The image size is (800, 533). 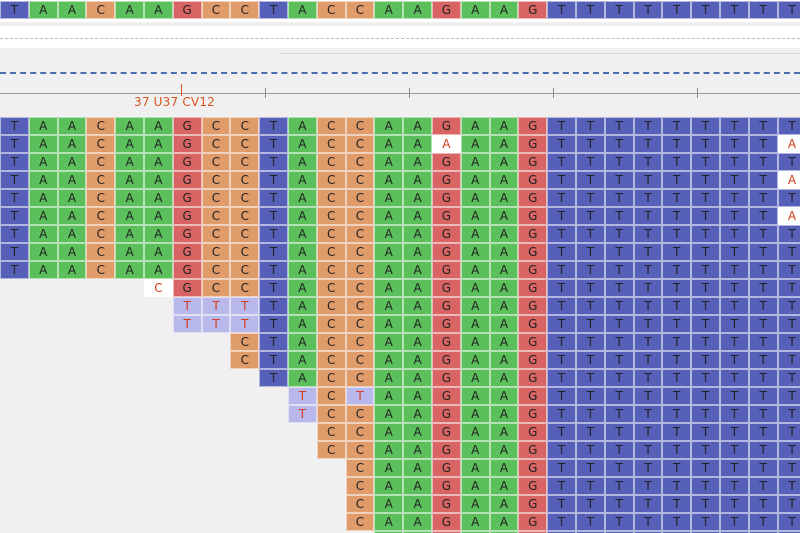 I want to click on ruler-tick, so click(x=553, y=93).